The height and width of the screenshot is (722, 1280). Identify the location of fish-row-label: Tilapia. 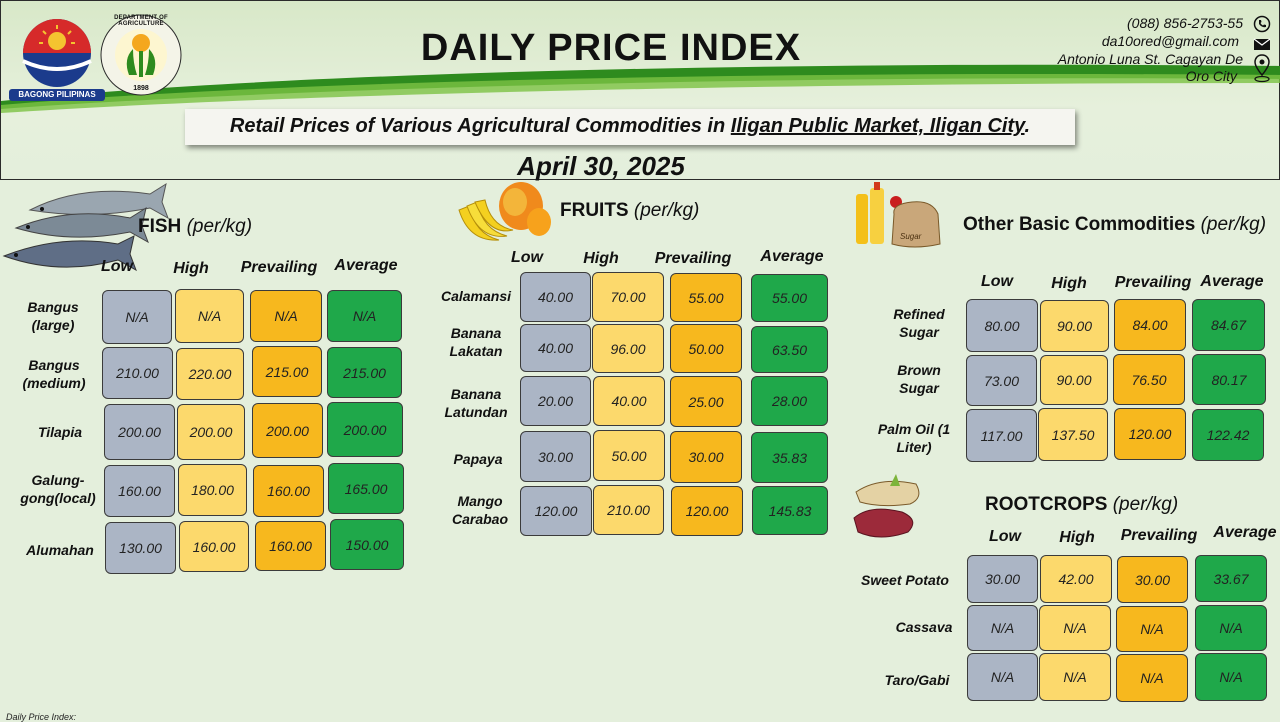
(60, 432).